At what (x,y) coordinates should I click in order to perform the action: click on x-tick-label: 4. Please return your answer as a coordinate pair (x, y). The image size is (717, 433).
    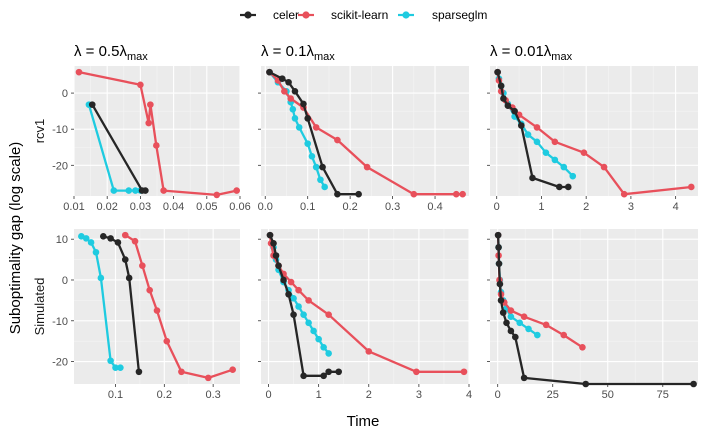
    Looking at the image, I should click on (469, 395).